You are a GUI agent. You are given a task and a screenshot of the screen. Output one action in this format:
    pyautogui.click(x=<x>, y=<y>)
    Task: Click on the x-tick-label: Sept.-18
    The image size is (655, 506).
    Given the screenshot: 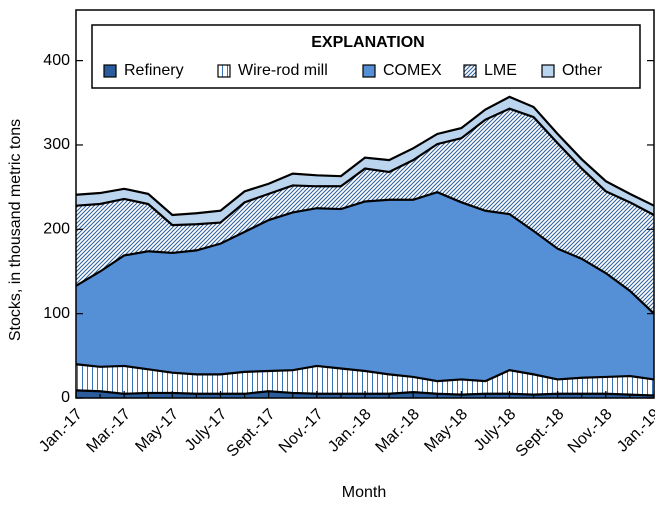 What is the action you would take?
    pyautogui.click(x=540, y=433)
    